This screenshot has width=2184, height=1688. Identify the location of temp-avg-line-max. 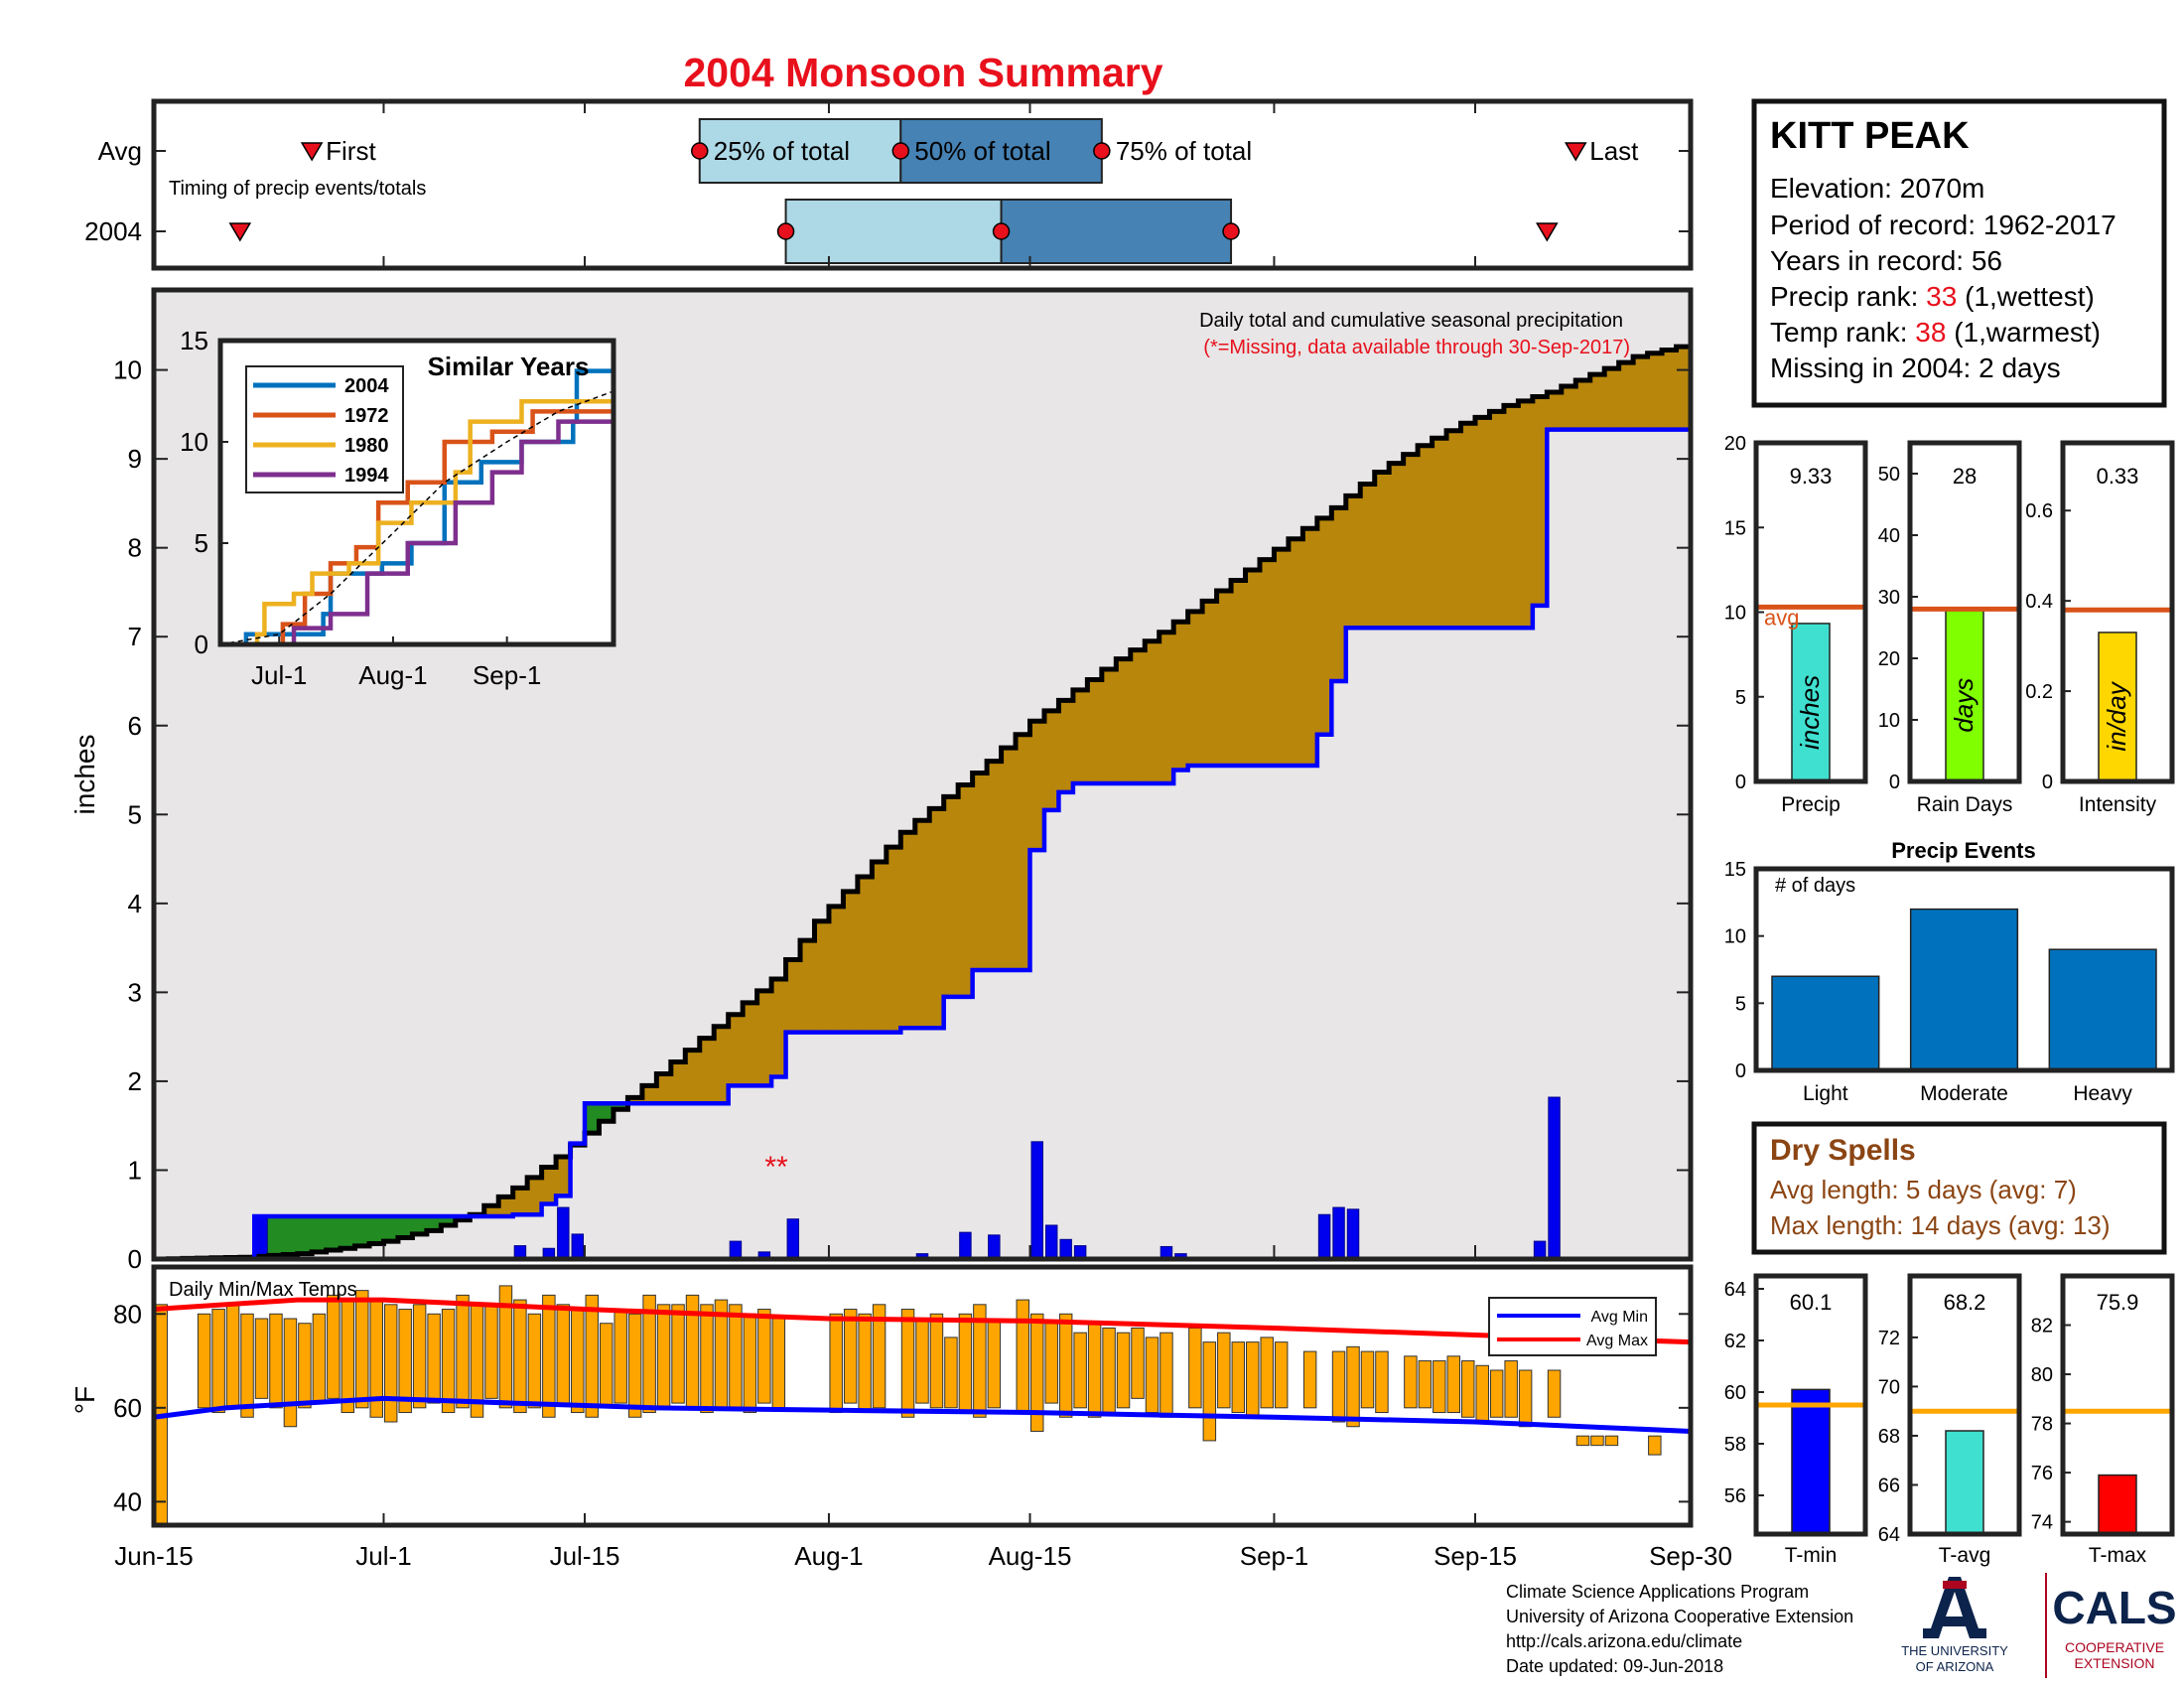
(922, 1321).